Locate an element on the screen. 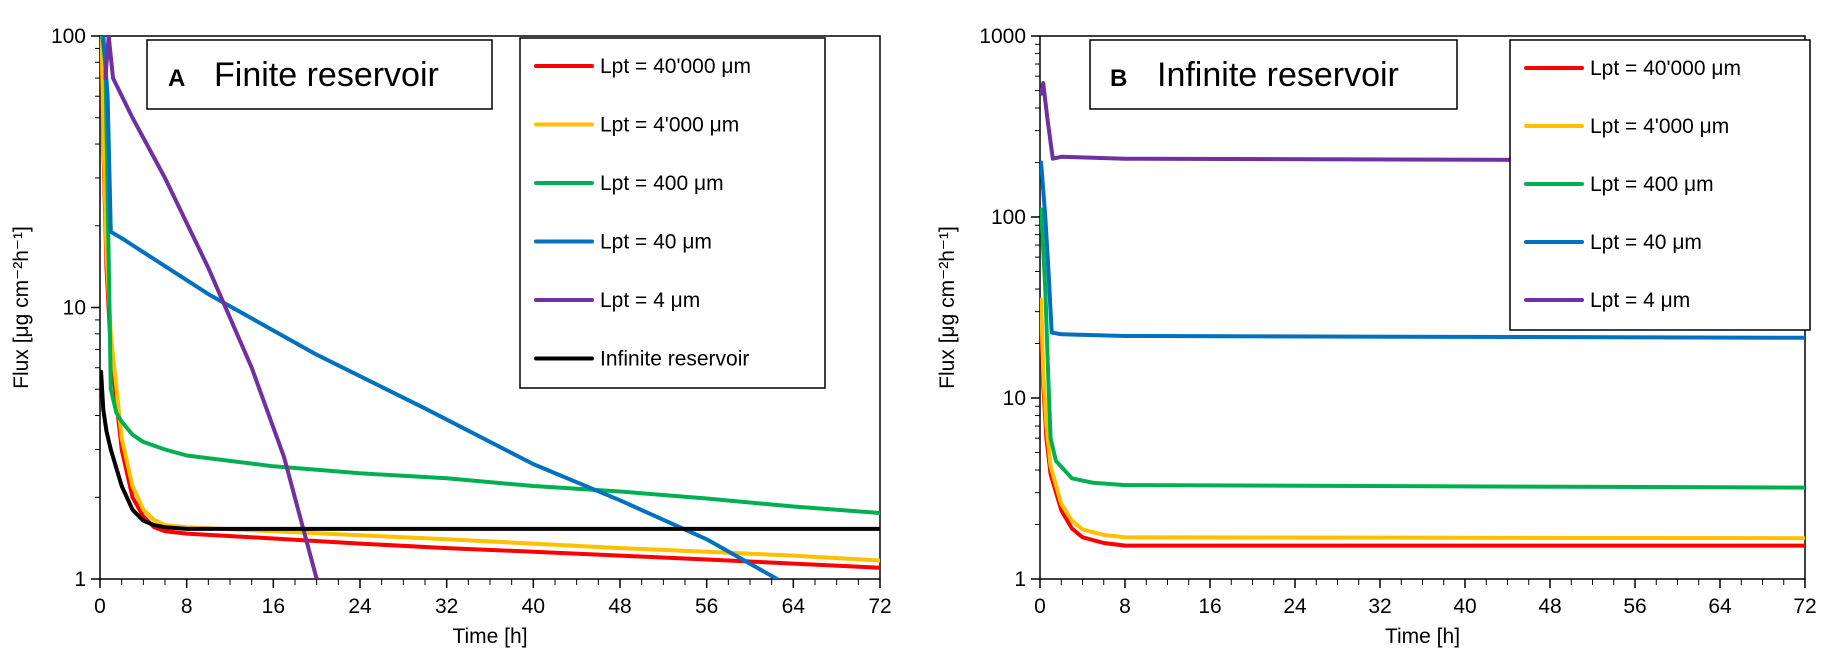  panel-letter: B is located at coordinates (1118, 78).